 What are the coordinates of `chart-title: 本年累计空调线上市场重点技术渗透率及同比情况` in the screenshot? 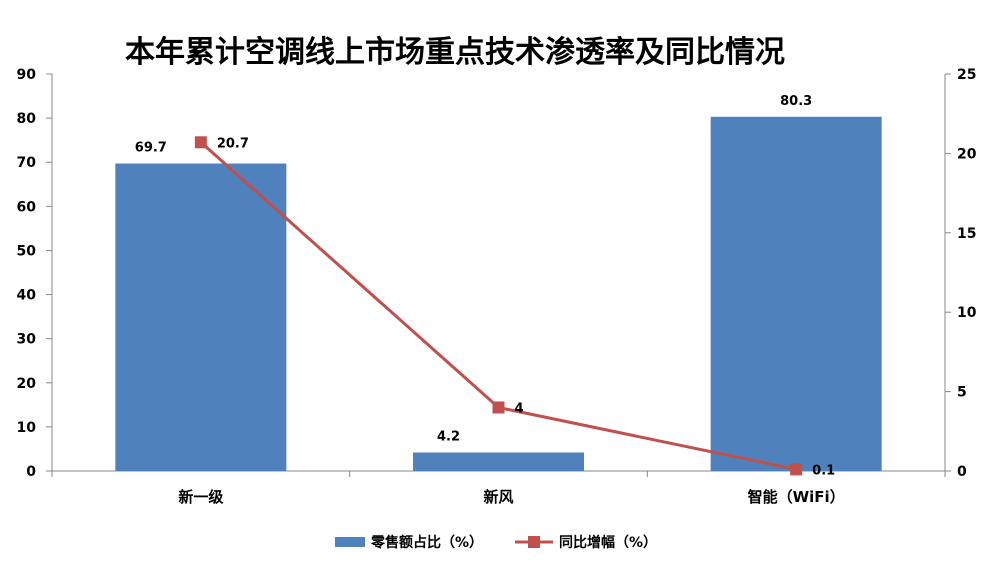 It's located at (455, 52).